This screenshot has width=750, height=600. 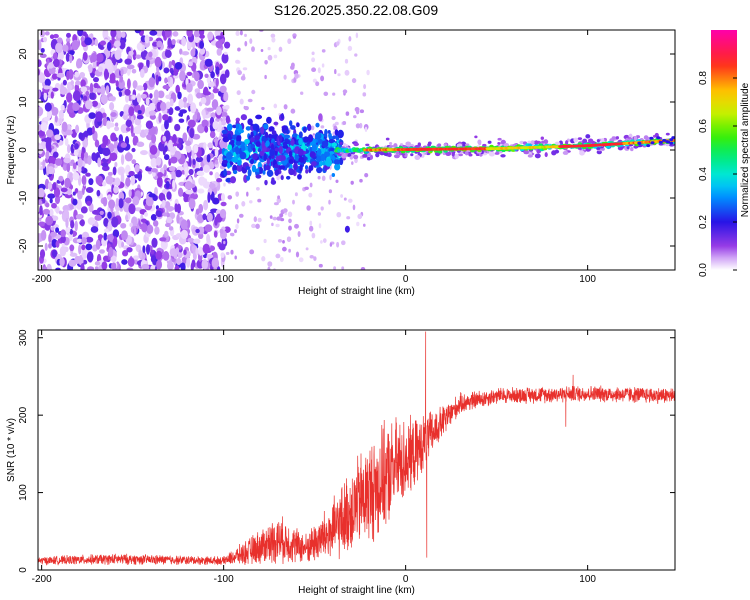 I want to click on colorbar-tick-label: 0.4, so click(x=703, y=174).